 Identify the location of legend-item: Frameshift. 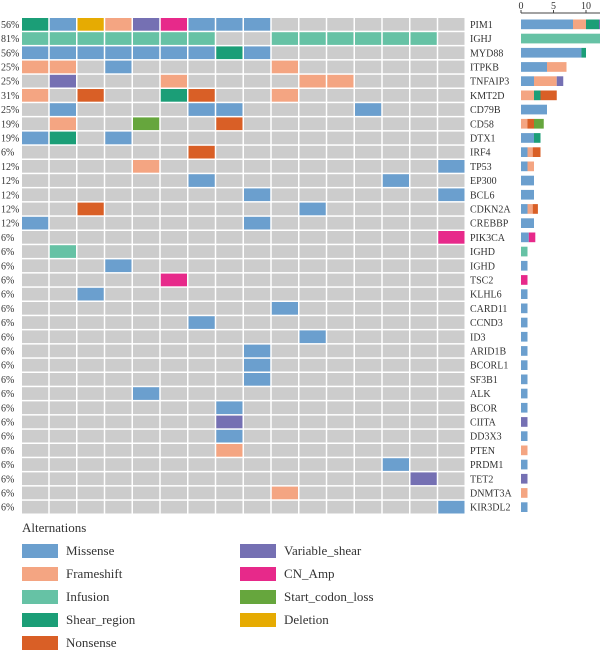
(131, 574).